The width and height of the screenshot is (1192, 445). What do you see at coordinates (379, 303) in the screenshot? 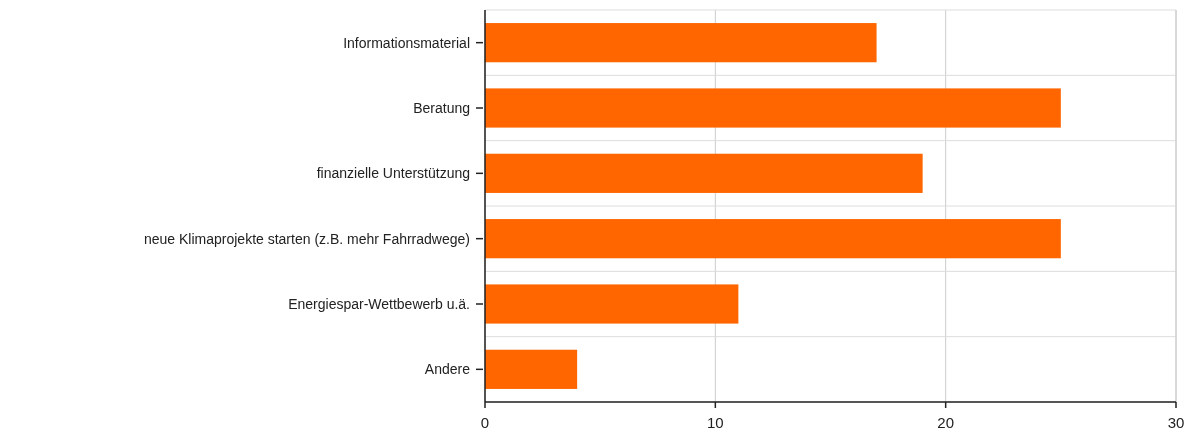
I see `y-tick-label: Energiespar-Wettbewerb u.ä.` at bounding box center [379, 303].